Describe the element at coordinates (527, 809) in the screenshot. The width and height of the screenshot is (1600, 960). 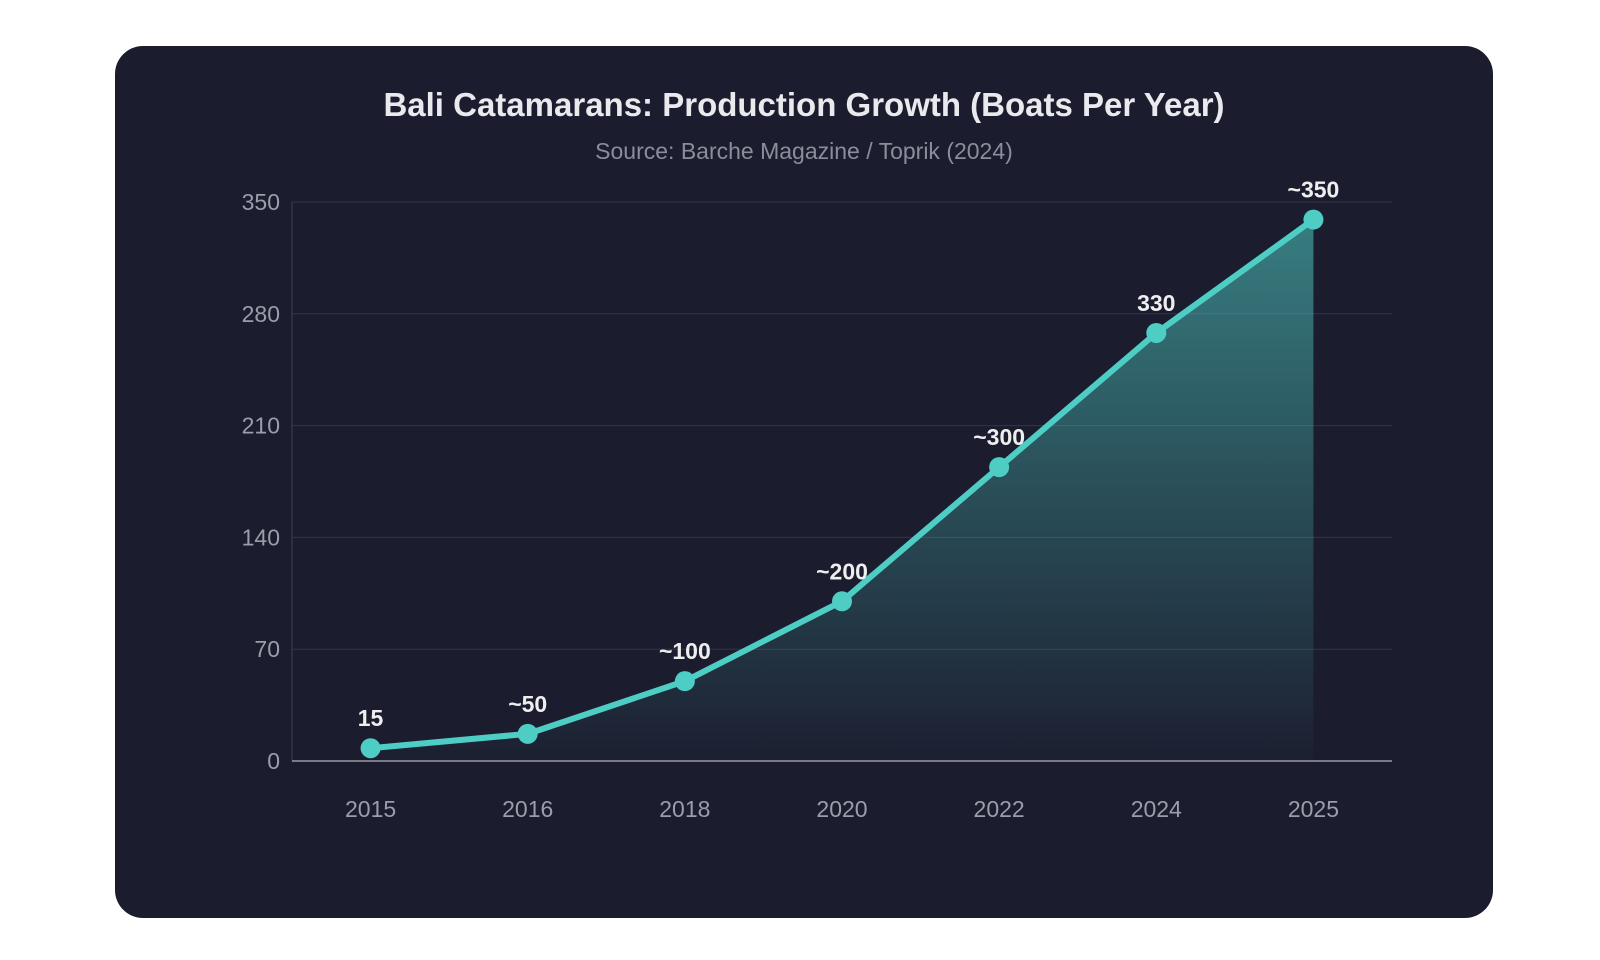
I see `x-tick-label: 2016` at that location.